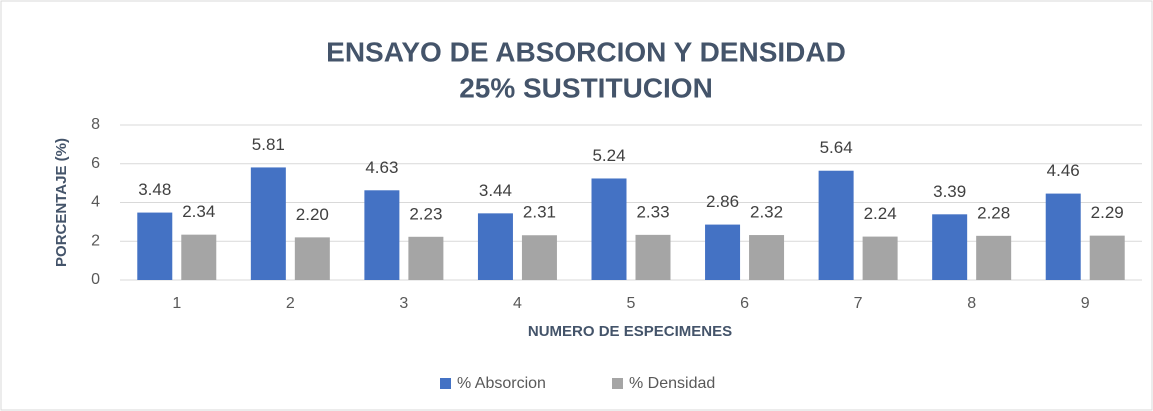 The height and width of the screenshot is (411, 1153). Describe the element at coordinates (312, 214) in the screenshot. I see `data-label: 2.20` at that location.